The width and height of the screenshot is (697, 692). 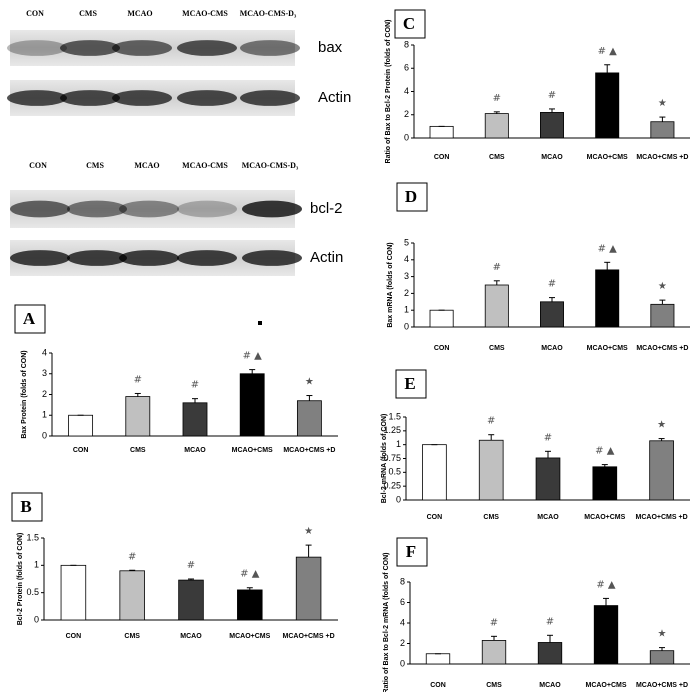 What do you see at coordinates (392, 430) in the screenshot?
I see `y-tick-label: 1.25` at bounding box center [392, 430].